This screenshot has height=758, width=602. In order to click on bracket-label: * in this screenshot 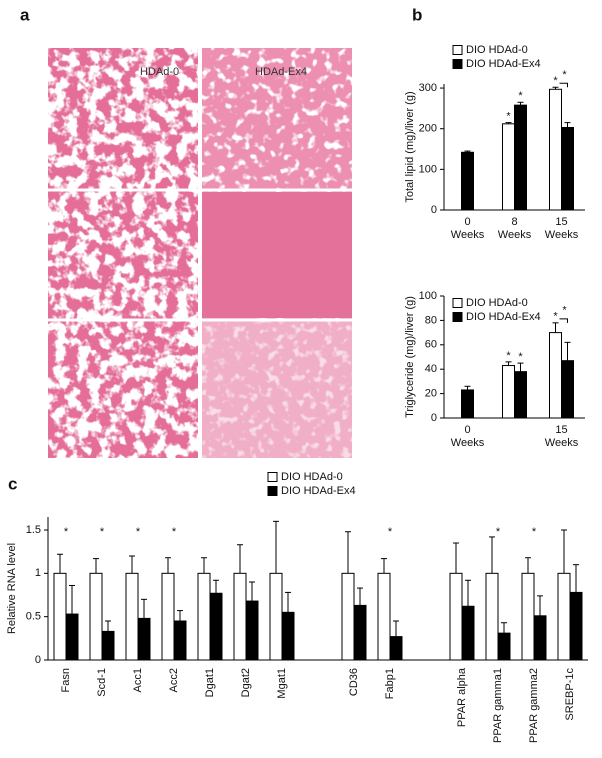, I will do `click(564, 311)`.